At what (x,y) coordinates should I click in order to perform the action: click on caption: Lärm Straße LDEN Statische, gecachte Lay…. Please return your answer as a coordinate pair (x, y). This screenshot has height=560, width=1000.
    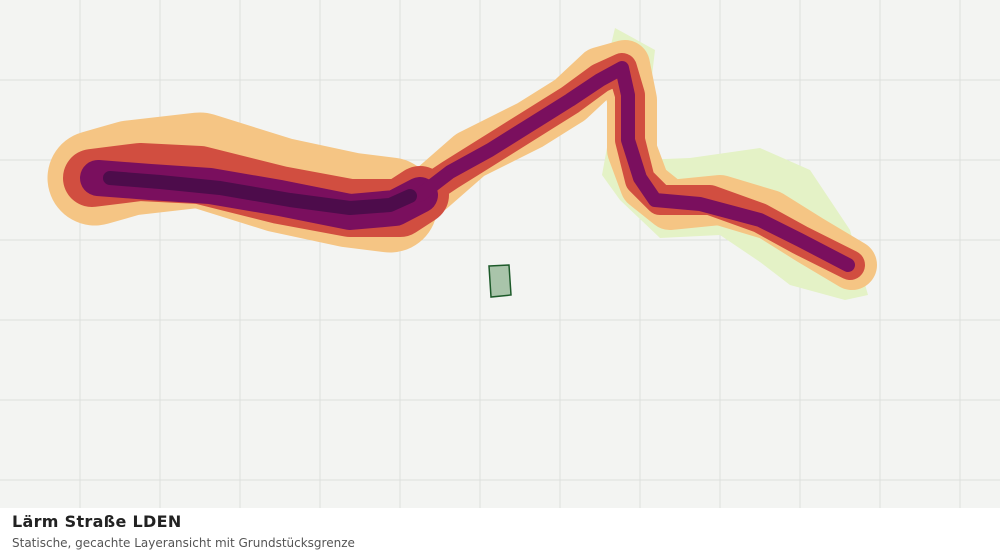
    Looking at the image, I should click on (183, 531).